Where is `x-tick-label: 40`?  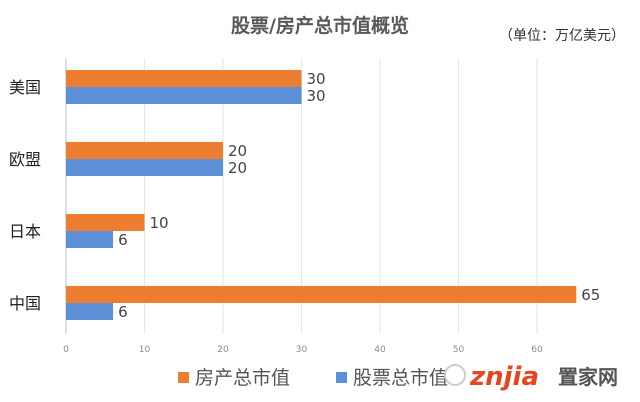
x-tick-label: 40 is located at coordinates (380, 350).